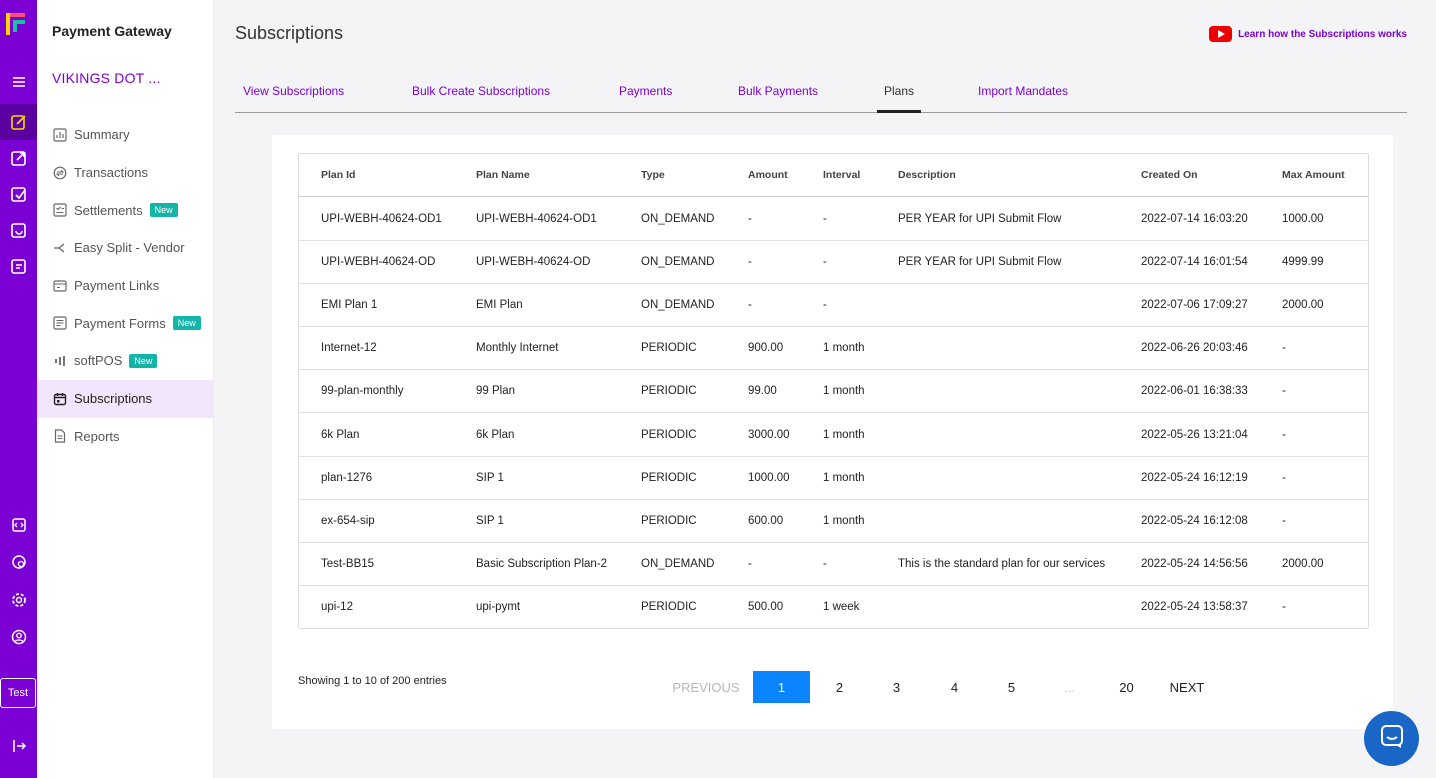 This screenshot has width=1436, height=778. Describe the element at coordinates (125, 248) in the screenshot. I see `sidebar-item-easy-split: Easy Split - Vendor` at that location.